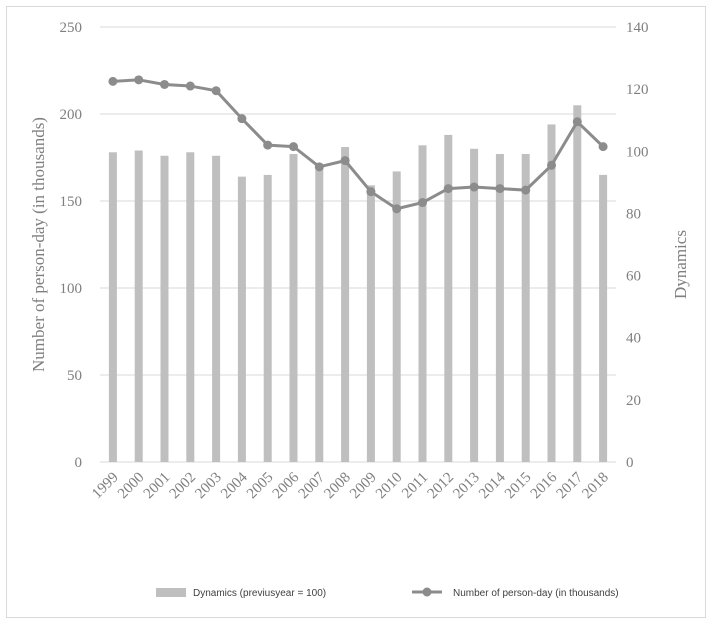 This screenshot has height=626, width=714. Describe the element at coordinates (637, 90) in the screenshot. I see `right-axis-tick-label: 120` at that location.